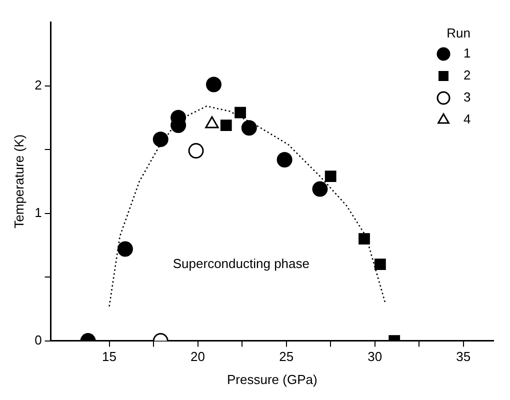 The width and height of the screenshot is (510, 400). Describe the element at coordinates (241, 263) in the screenshot. I see `annotation: Superconducting phase` at that location.